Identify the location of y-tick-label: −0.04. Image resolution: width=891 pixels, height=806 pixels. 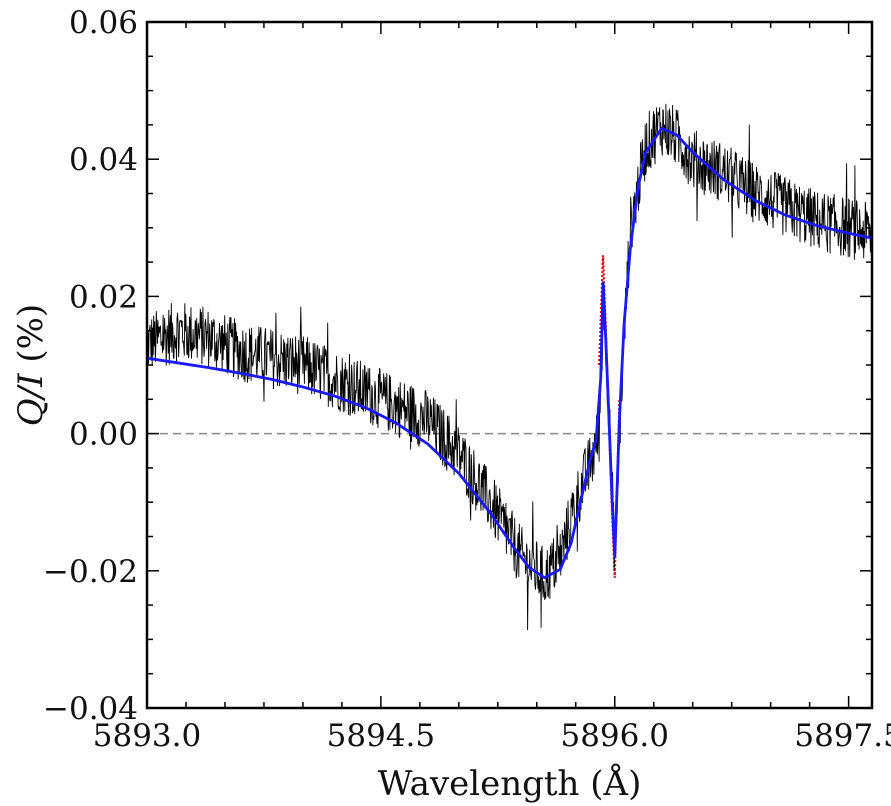
(90, 709).